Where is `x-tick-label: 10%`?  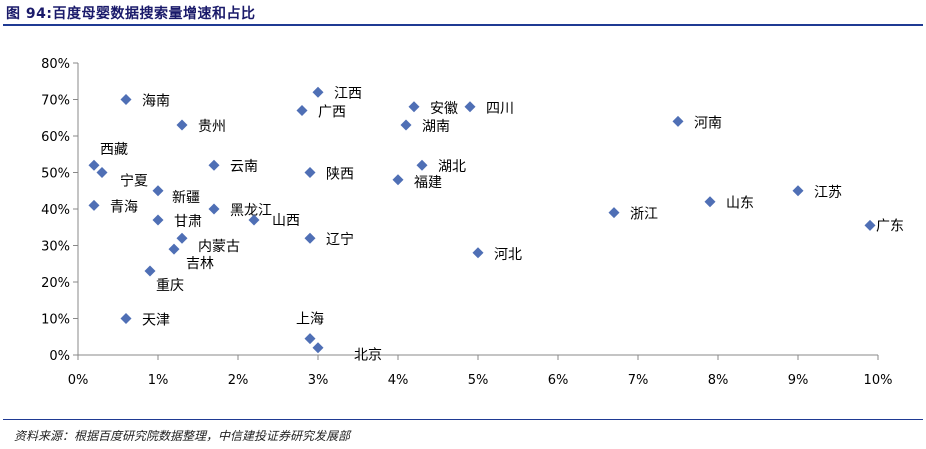 x-tick-label: 10% is located at coordinates (878, 380).